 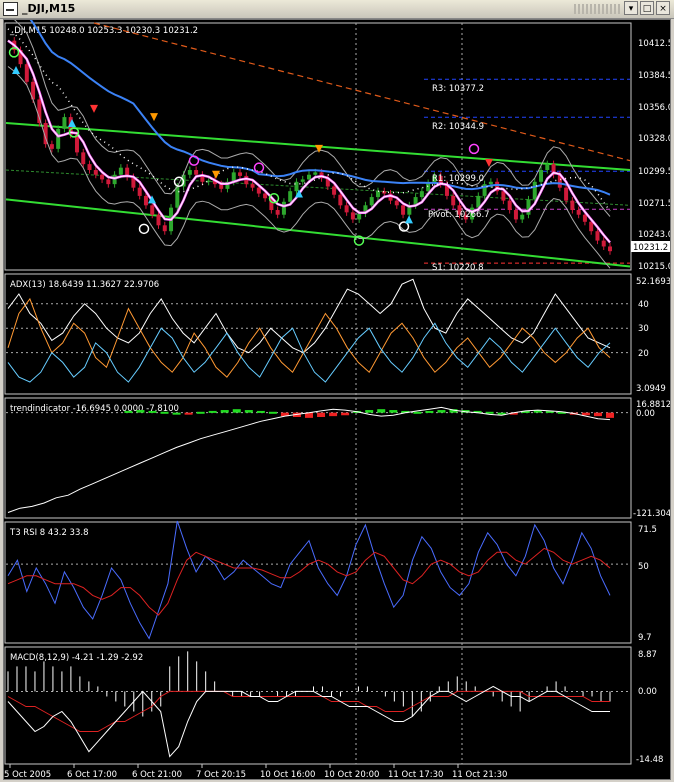 I want to click on macd-header: MACD(8,12,9) -4.21 -1.29 -2.92, so click(x=76, y=658).